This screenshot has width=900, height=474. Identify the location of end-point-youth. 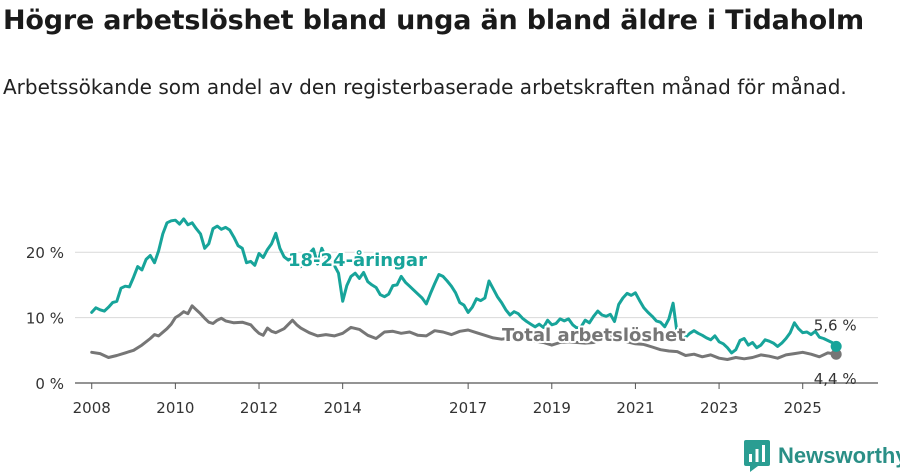
(836, 346).